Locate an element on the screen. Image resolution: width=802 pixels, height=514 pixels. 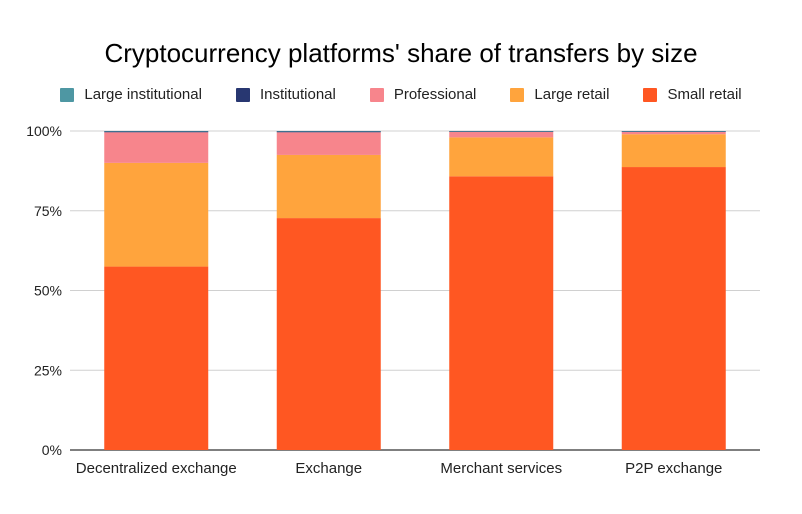
bar-decentralized-exchange-large-institutional is located at coordinates (156, 131).